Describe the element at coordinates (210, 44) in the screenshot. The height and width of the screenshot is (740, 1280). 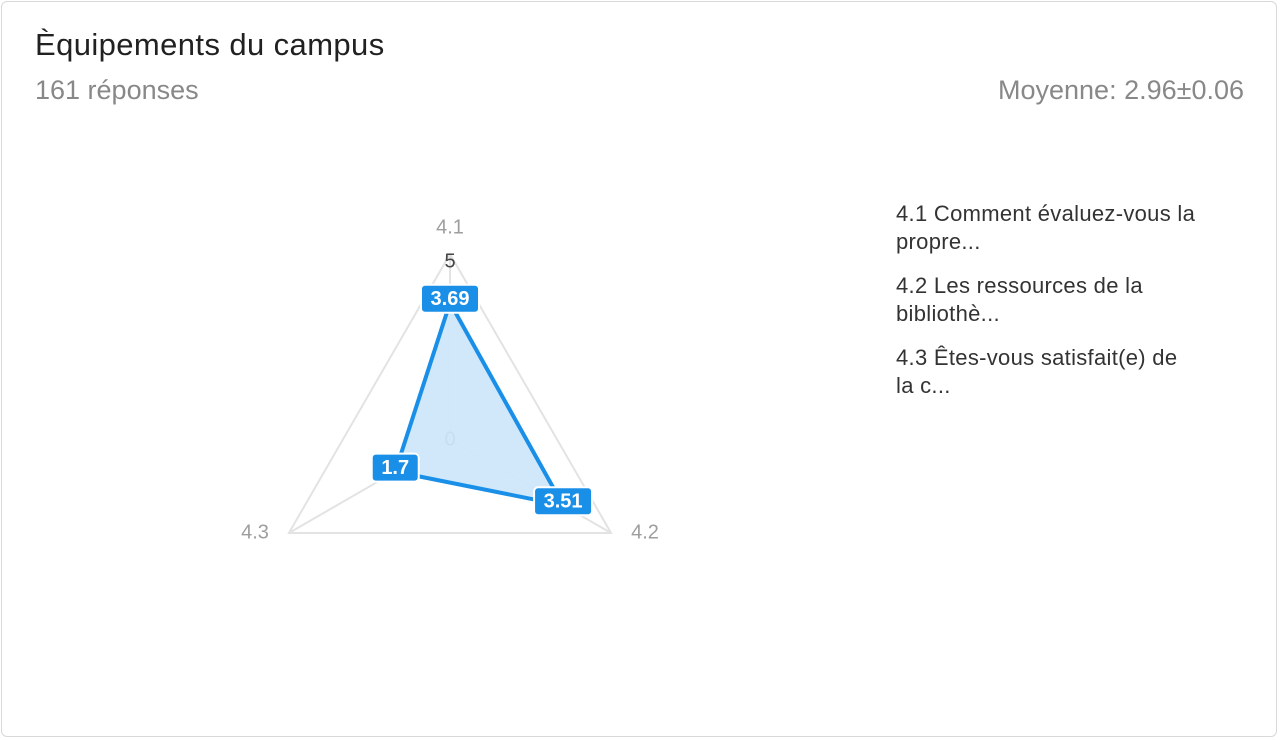
I see `chart-title: Èquipements du campus` at that location.